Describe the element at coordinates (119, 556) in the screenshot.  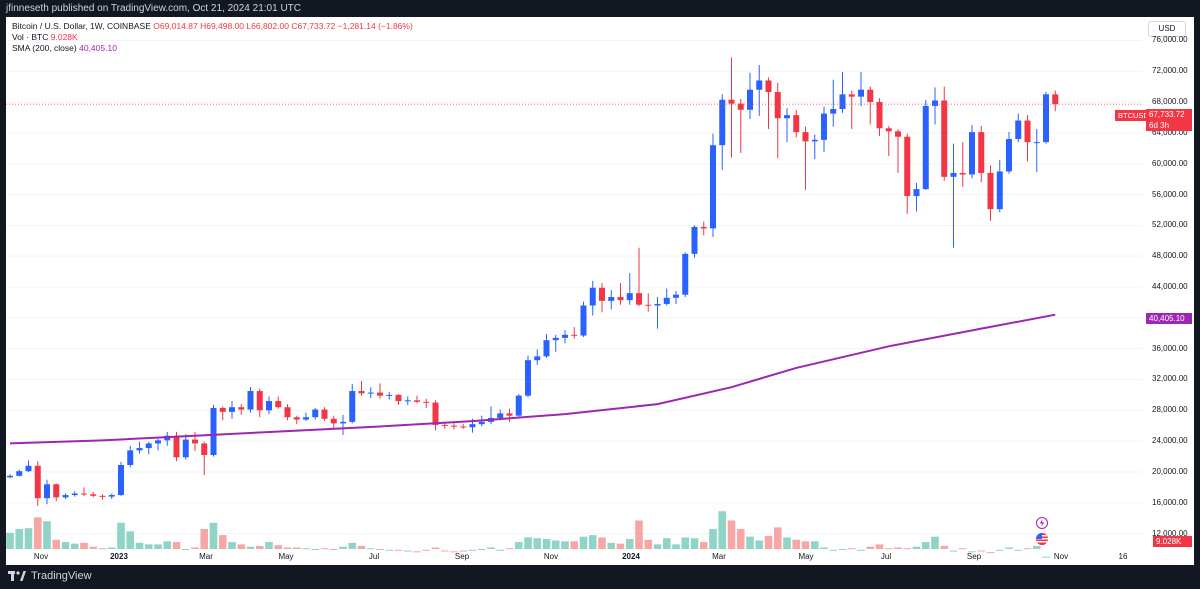
I see `time-tick-label: 2023` at that location.